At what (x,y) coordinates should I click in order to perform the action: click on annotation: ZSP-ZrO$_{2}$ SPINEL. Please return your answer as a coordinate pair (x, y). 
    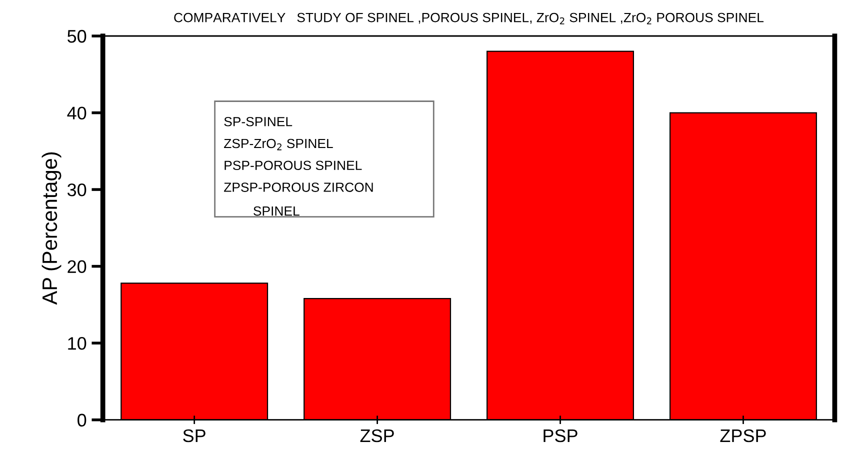
    Looking at the image, I should click on (278, 144).